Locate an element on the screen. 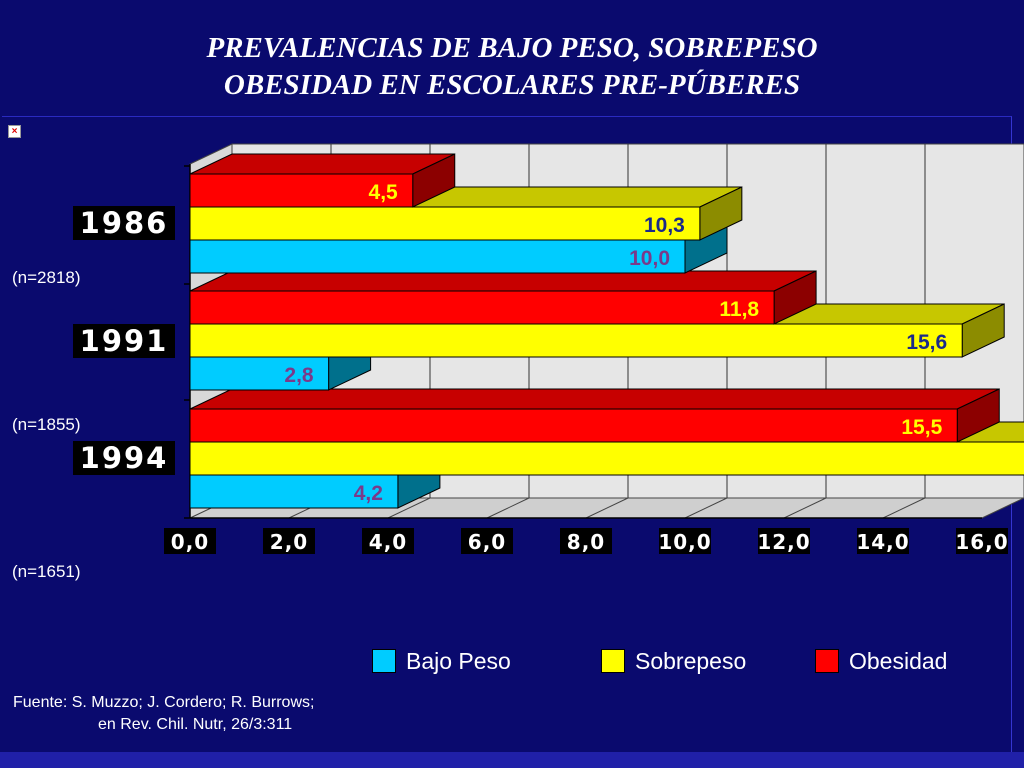  x-tick-label: 6,0 is located at coordinates (487, 542).